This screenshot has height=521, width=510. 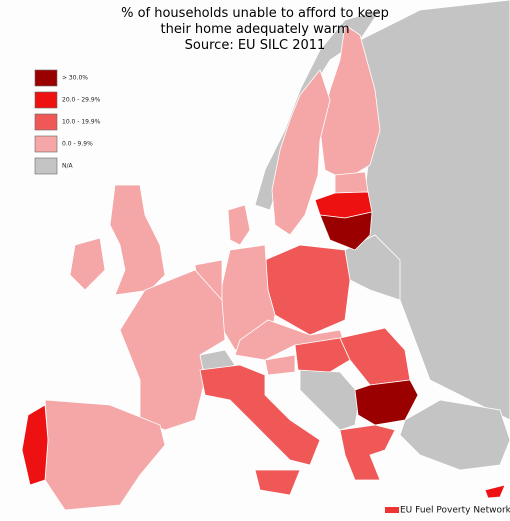 What do you see at coordinates (81, 122) in the screenshot?
I see `legend-label: 10.0 - 19.9%` at bounding box center [81, 122].